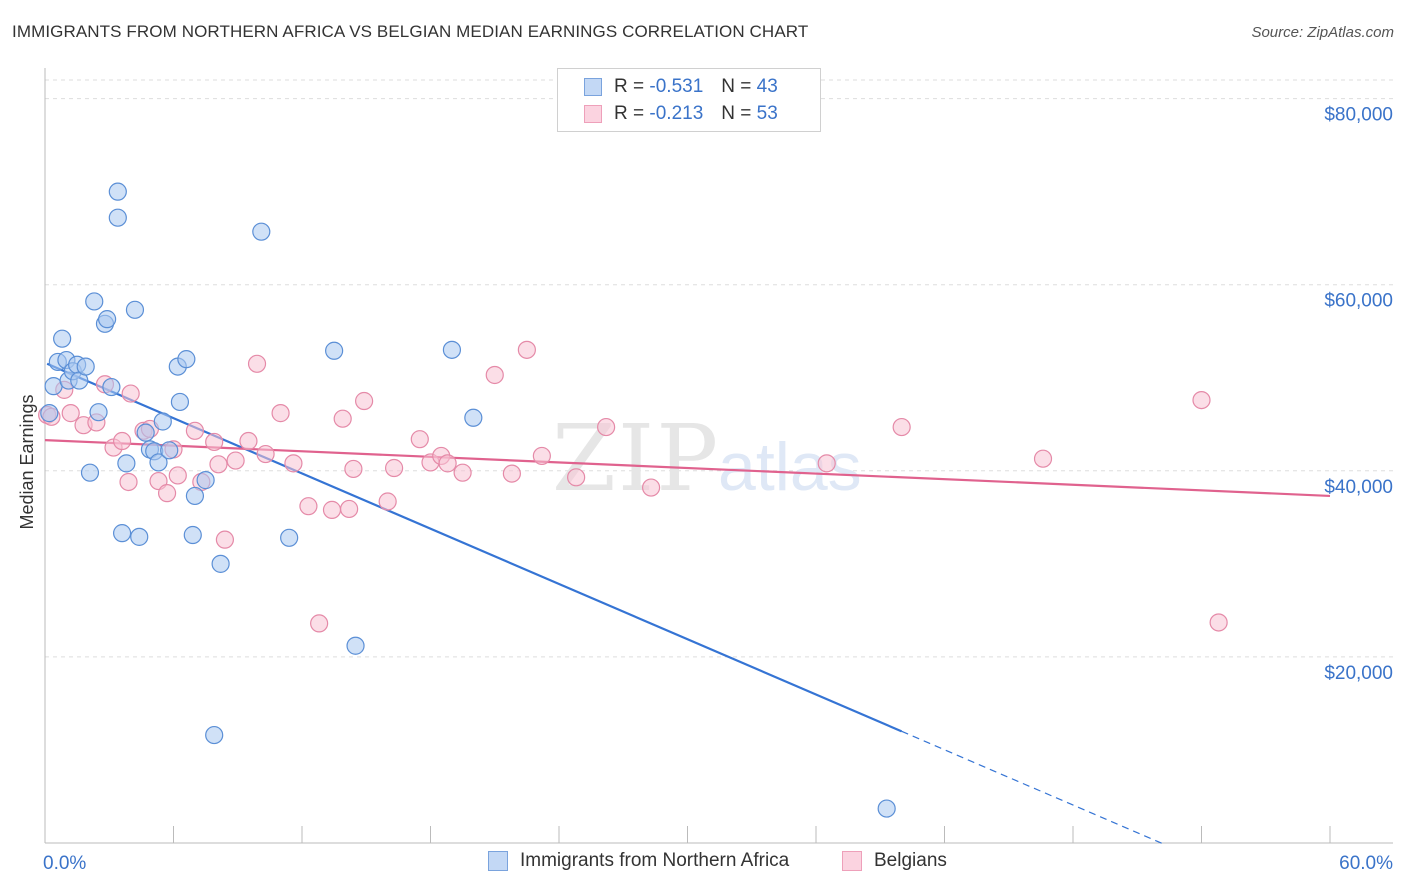 The width and height of the screenshot is (1406, 892). I want to click on legend-row-immigrants: R = -0.531 N = 43, so click(681, 87).